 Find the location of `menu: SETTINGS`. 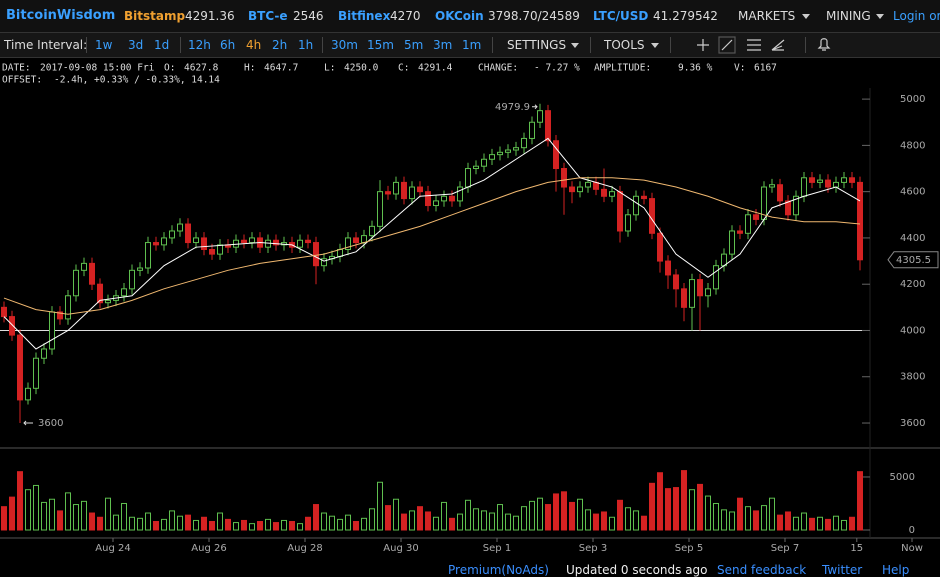

menu: SETTINGS is located at coordinates (537, 45).